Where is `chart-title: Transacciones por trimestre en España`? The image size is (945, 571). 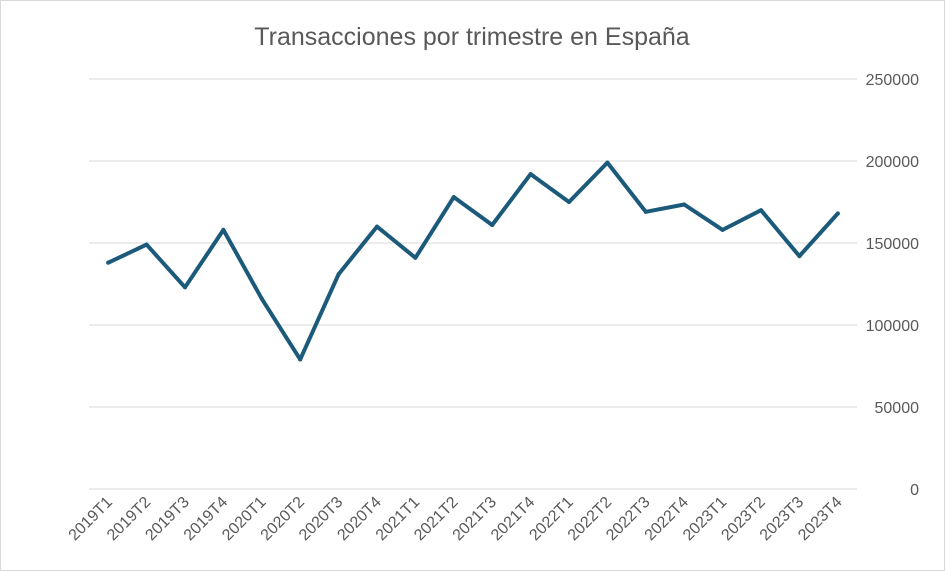
chart-title: Transacciones por trimestre en España is located at coordinates (471, 37).